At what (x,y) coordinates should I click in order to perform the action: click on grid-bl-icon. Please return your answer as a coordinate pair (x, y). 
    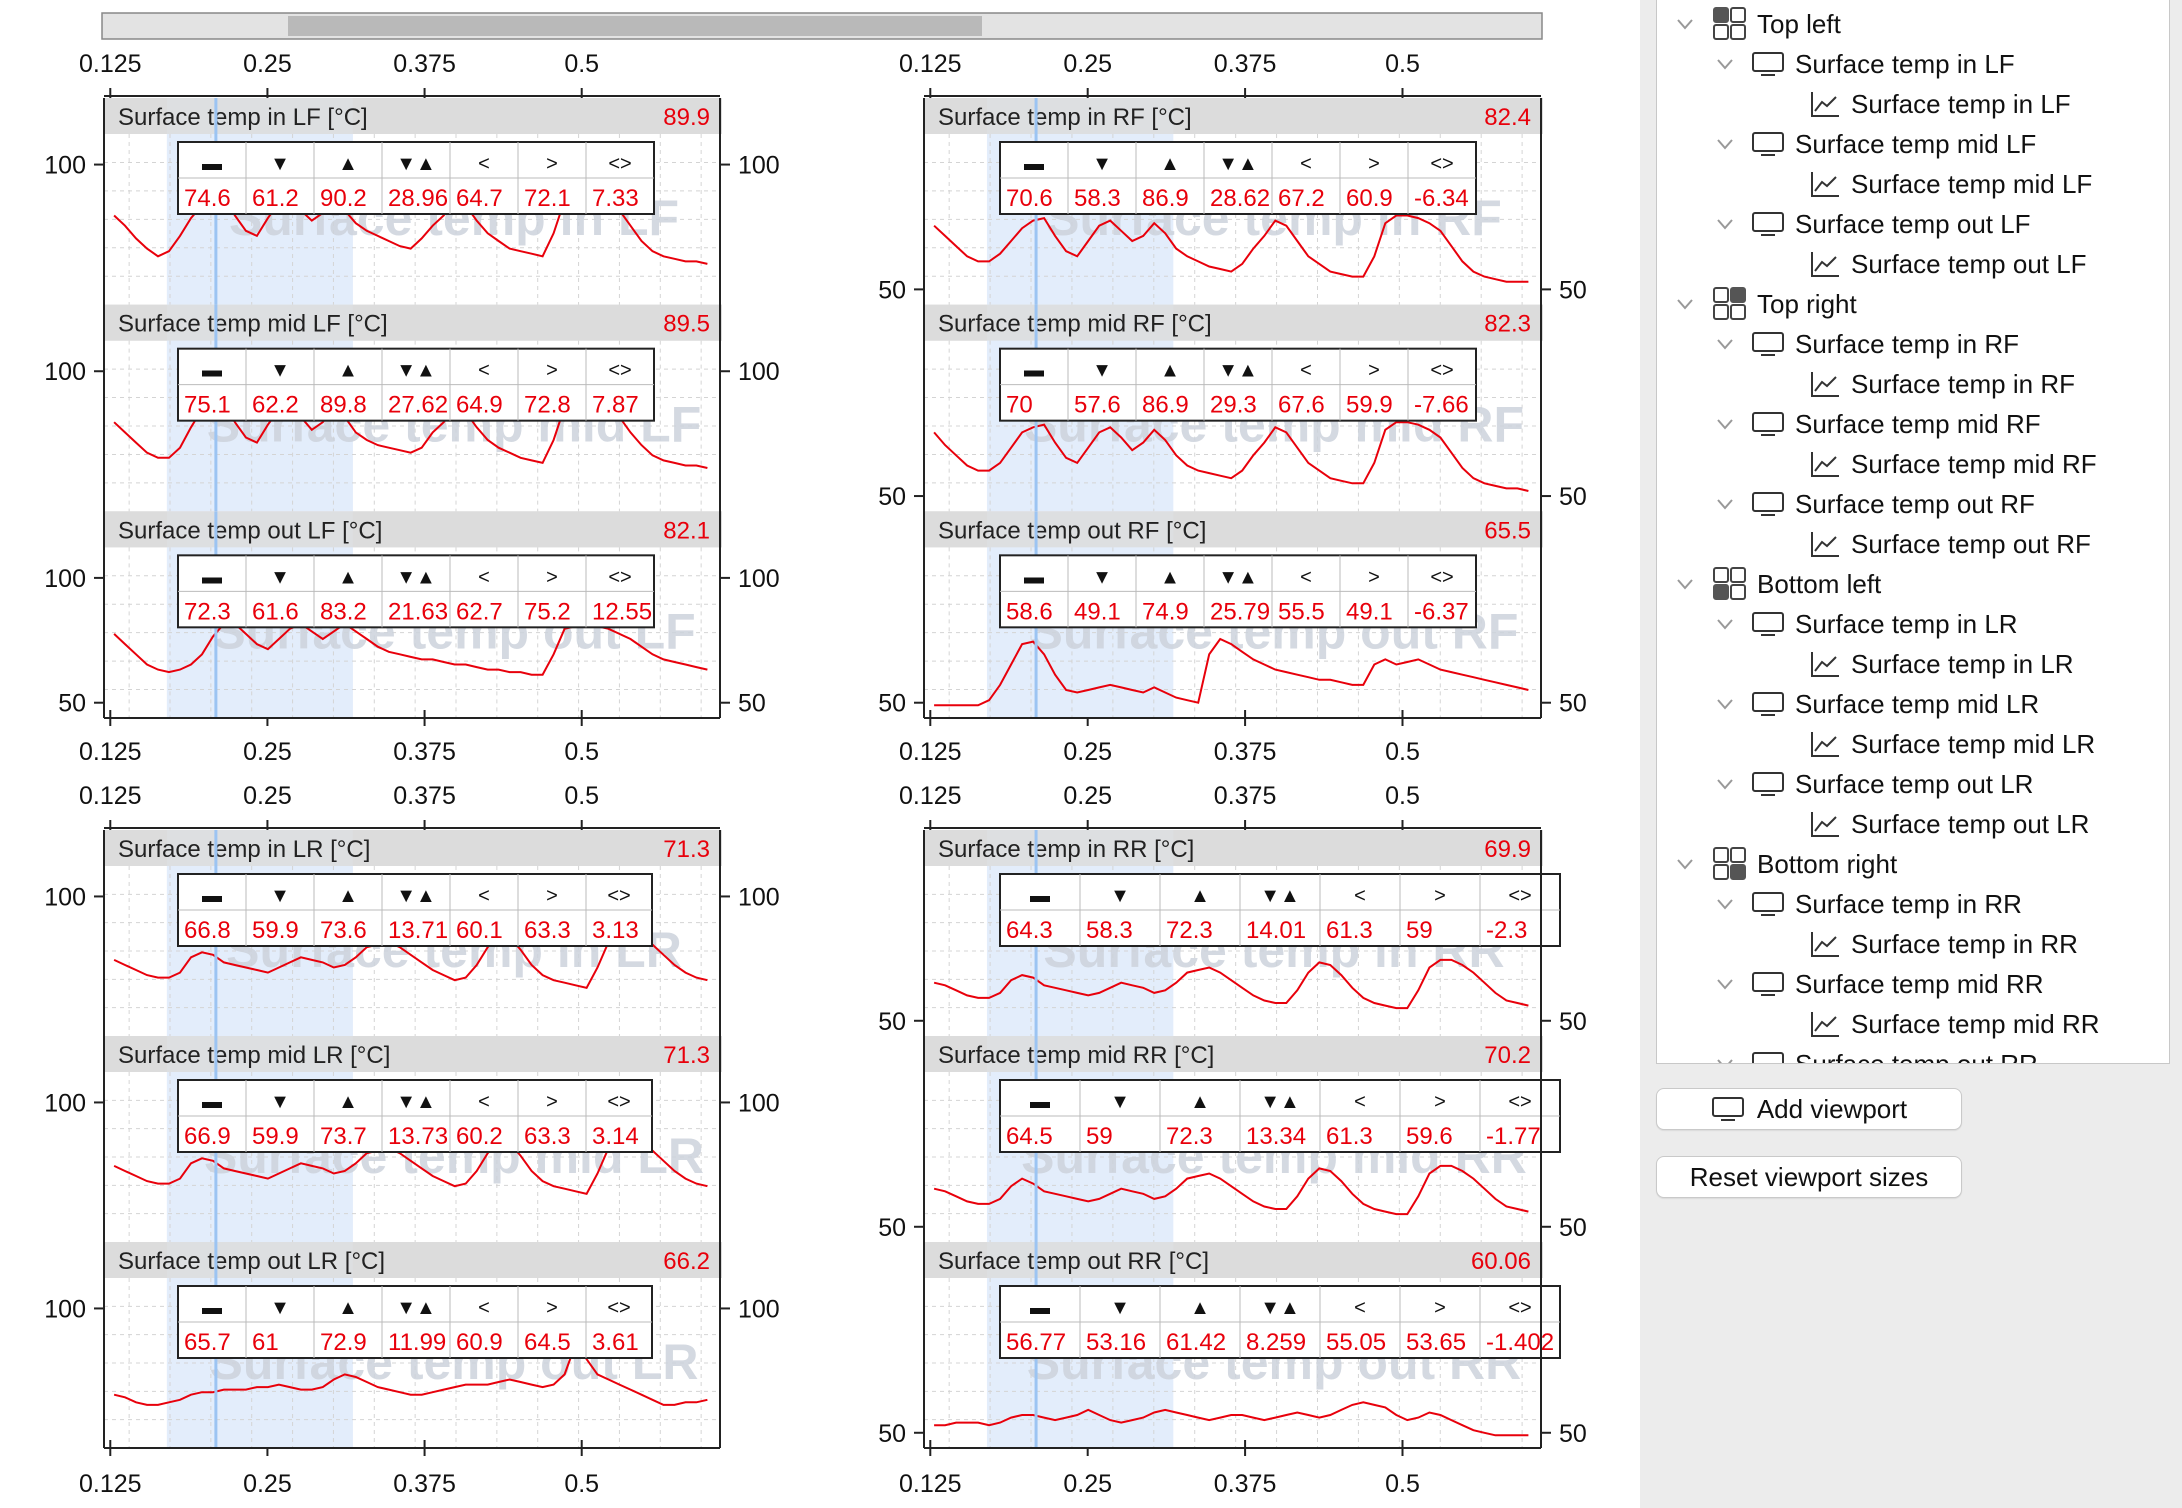
    Looking at the image, I should click on (1730, 584).